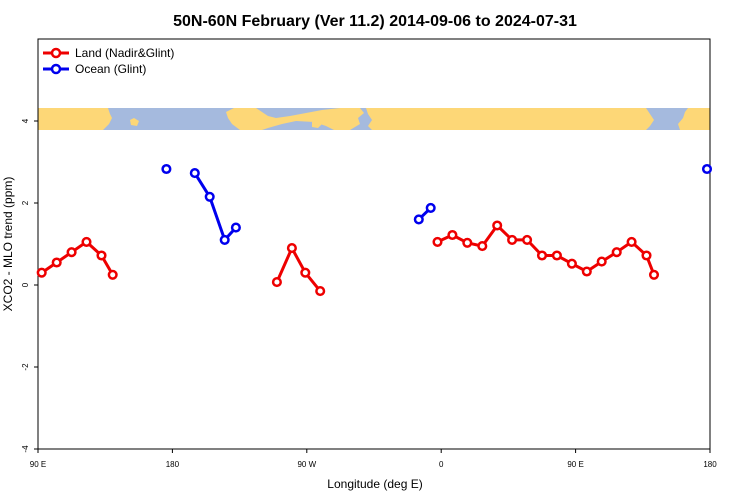 This screenshot has height=500, width=750. I want to click on y-tick-label: 0, so click(25, 284).